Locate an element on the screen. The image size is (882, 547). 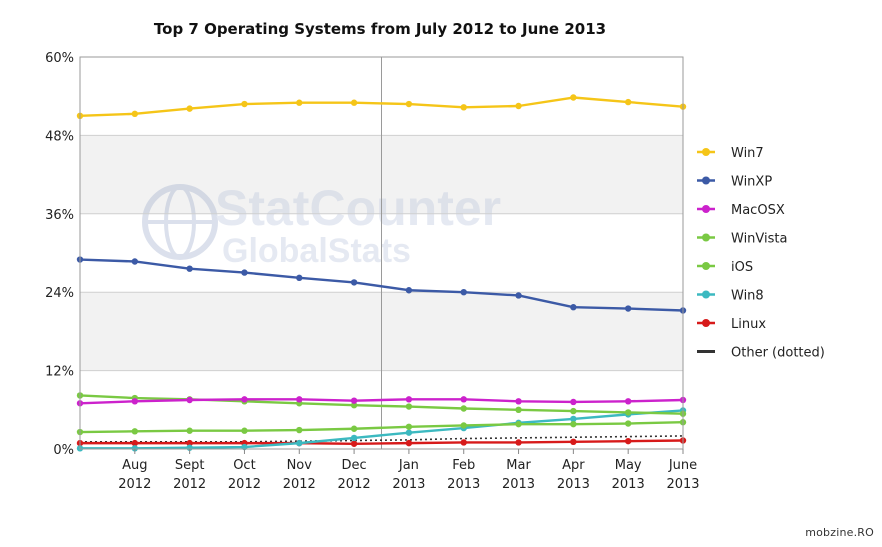
series-line-macosx is located at coordinates (381, 401).